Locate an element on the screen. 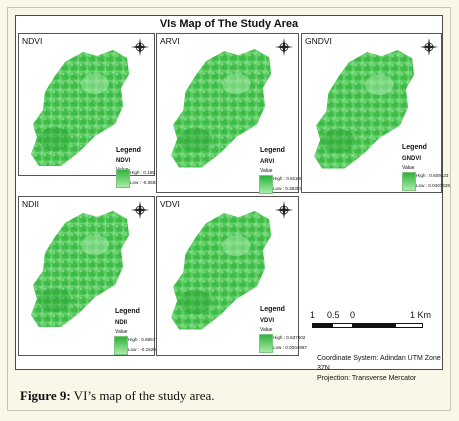 The height and width of the screenshot is (421, 459). legend-index-name: VDVI is located at coordinates (267, 321).